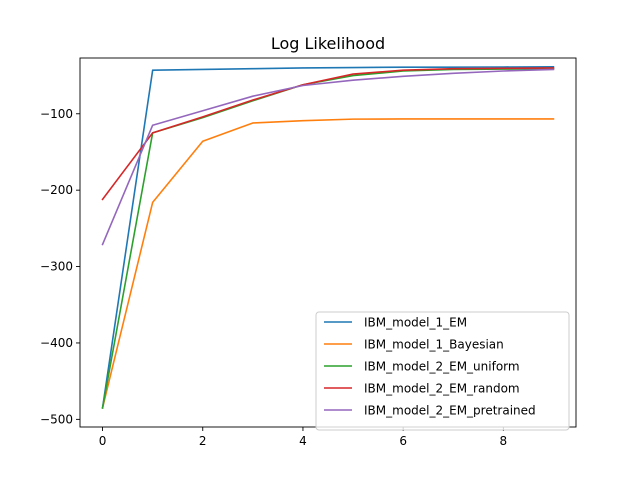  What do you see at coordinates (56, 343) in the screenshot?
I see `y-tick-label: −400` at bounding box center [56, 343].